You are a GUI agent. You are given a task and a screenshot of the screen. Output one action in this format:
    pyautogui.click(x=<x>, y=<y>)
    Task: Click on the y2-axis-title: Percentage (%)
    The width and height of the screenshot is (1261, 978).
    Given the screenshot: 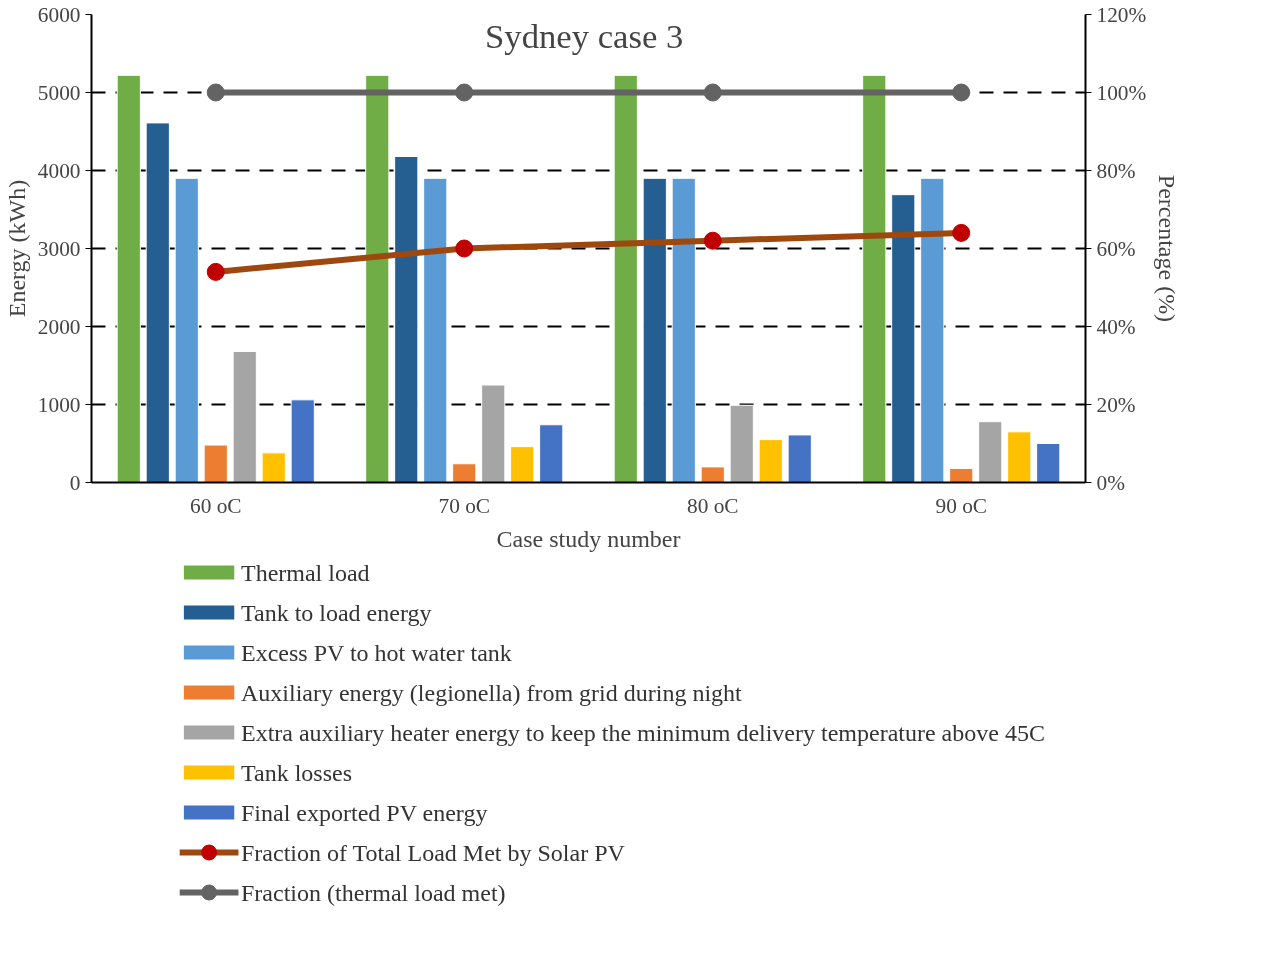 What is the action you would take?
    pyautogui.click(x=1167, y=248)
    